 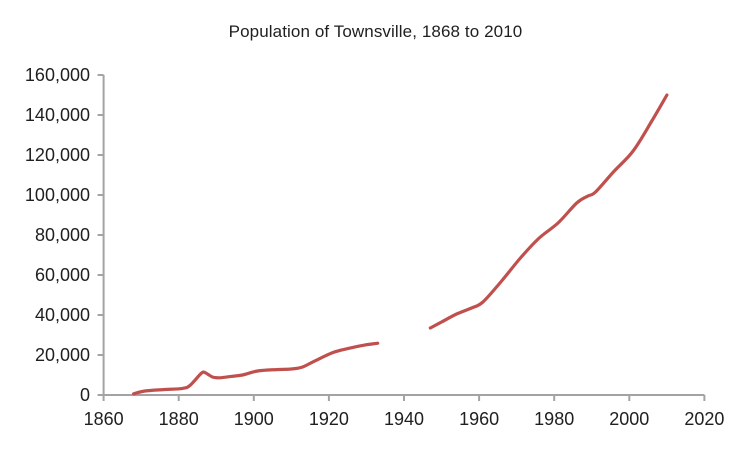 I want to click on x-tick-label: 2020, so click(x=704, y=419).